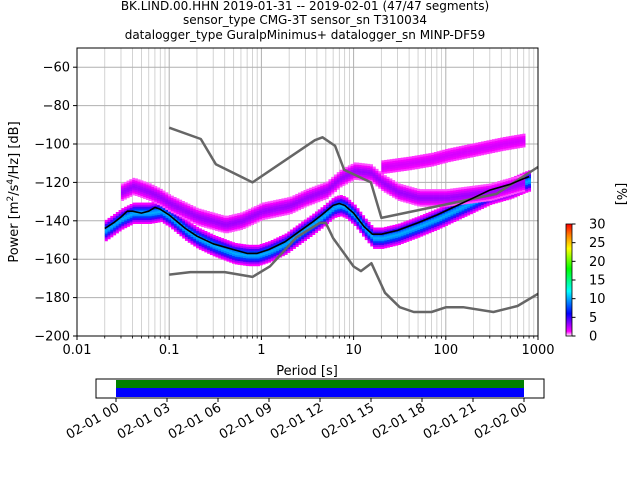 This screenshot has height=480, width=640. Describe the element at coordinates (52, 298) in the screenshot. I see `y-tick-label: −180` at that location.